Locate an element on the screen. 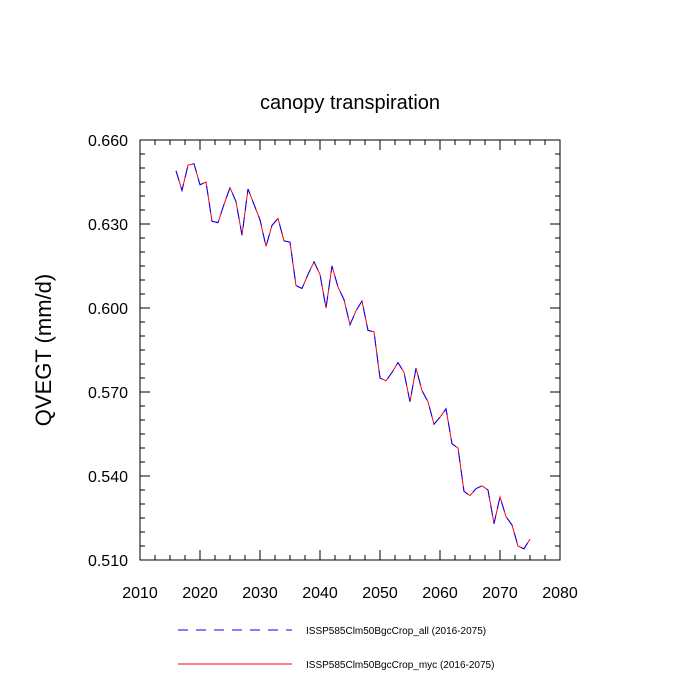 The image size is (700, 700). legend-label-1: ISSP585Clm50BgcCrop_all (2016-2075) is located at coordinates (396, 631).